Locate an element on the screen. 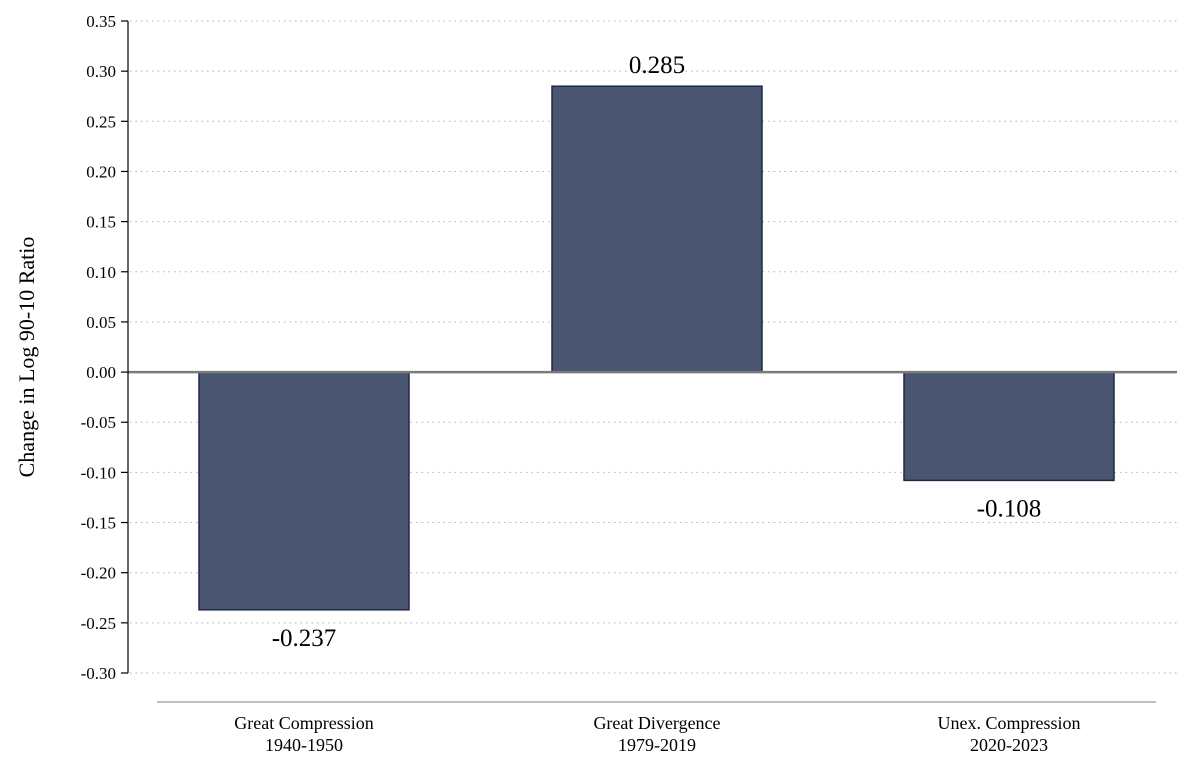 The height and width of the screenshot is (757, 1177). y-tick-label: -0.25 is located at coordinates (98, 623).